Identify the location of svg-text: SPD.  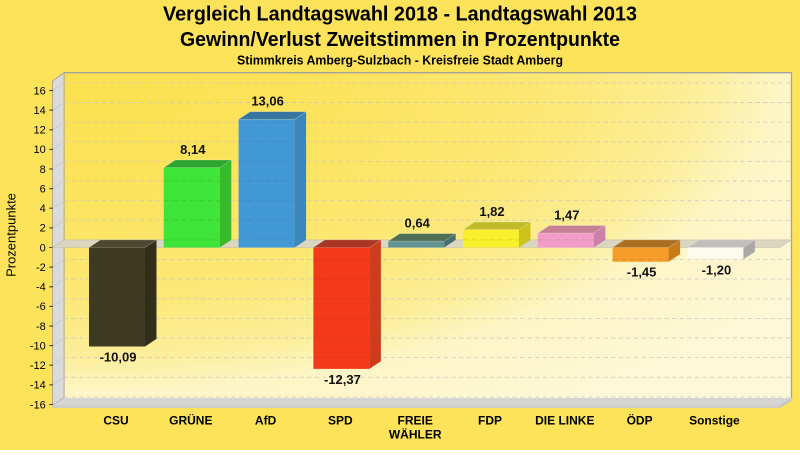
(340, 421).